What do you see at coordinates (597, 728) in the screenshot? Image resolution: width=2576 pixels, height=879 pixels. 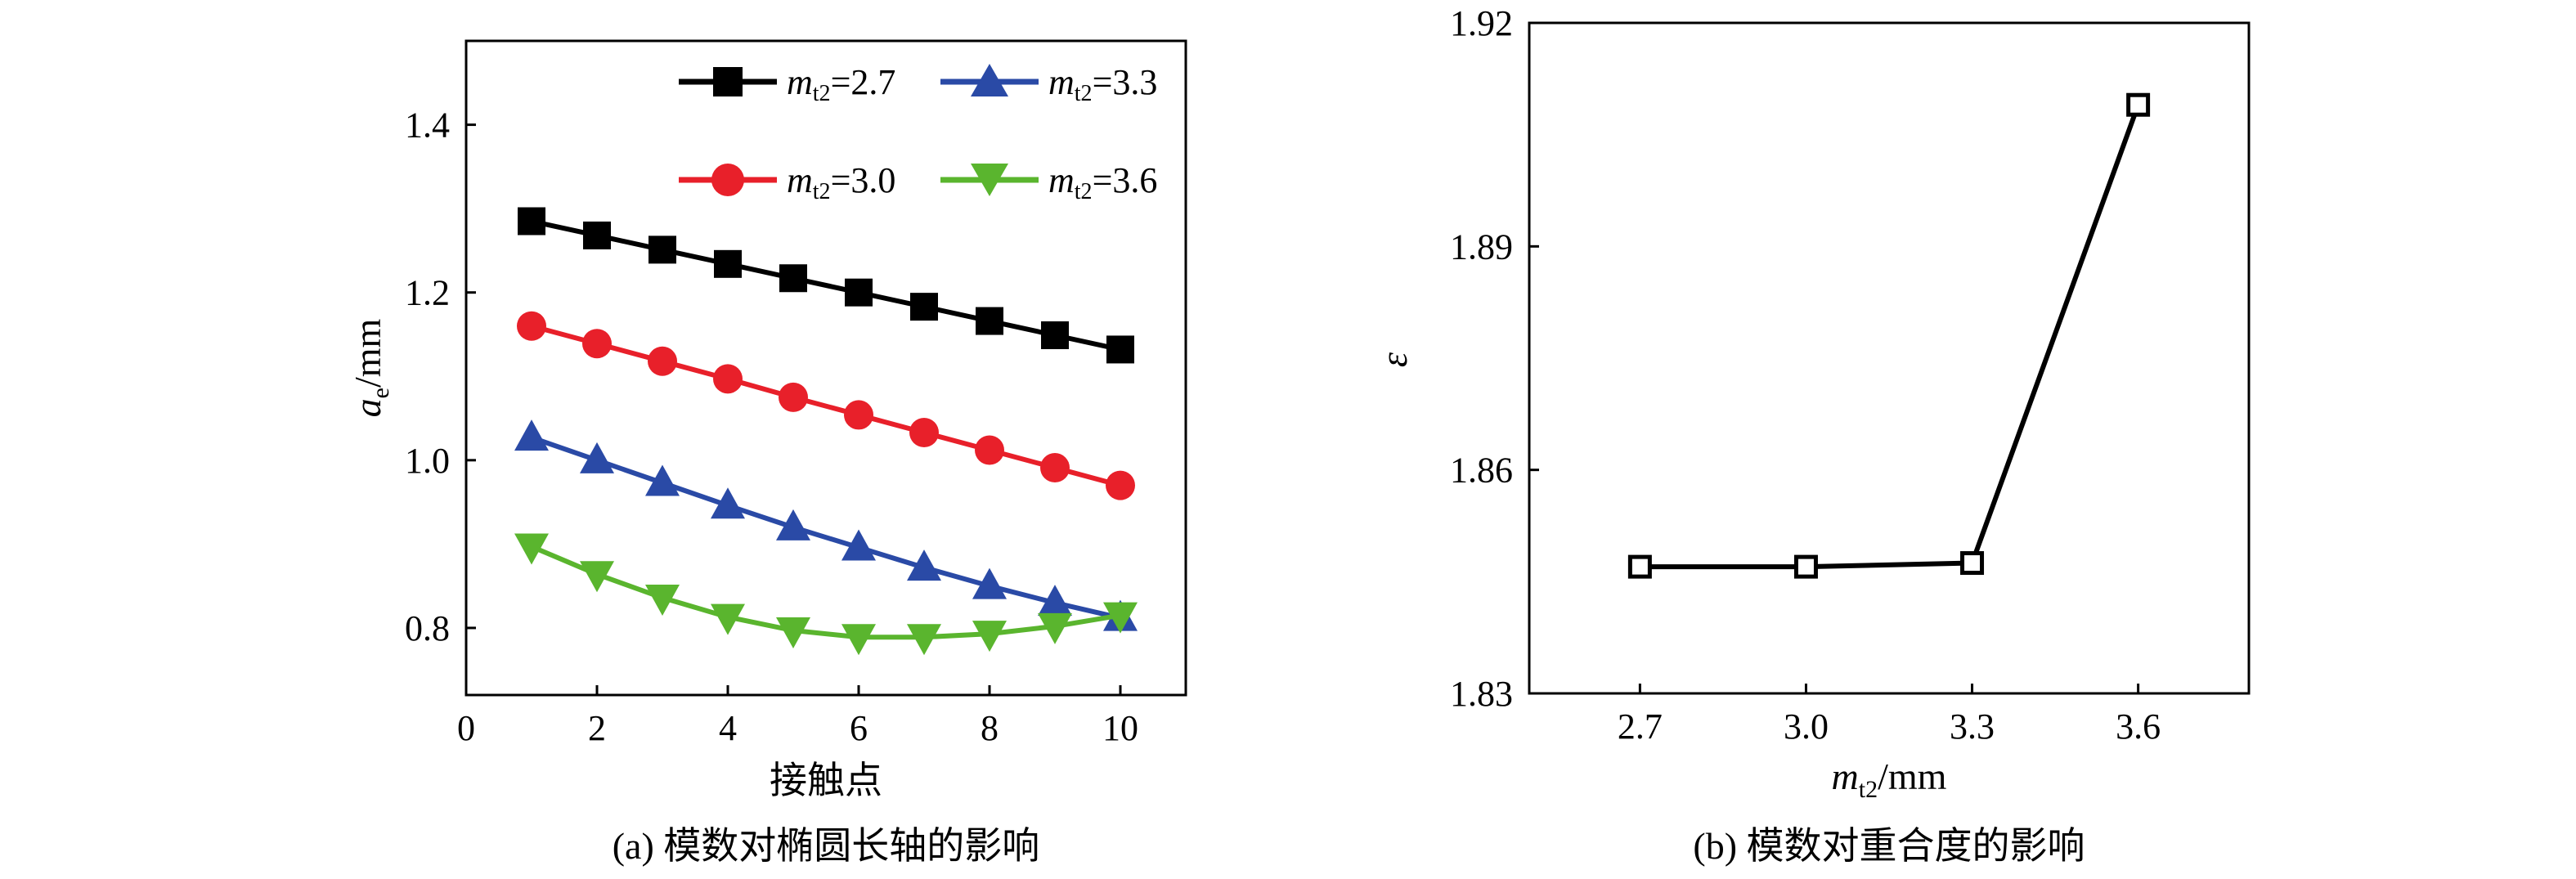 I see `chart-a-xtick-label: 2` at bounding box center [597, 728].